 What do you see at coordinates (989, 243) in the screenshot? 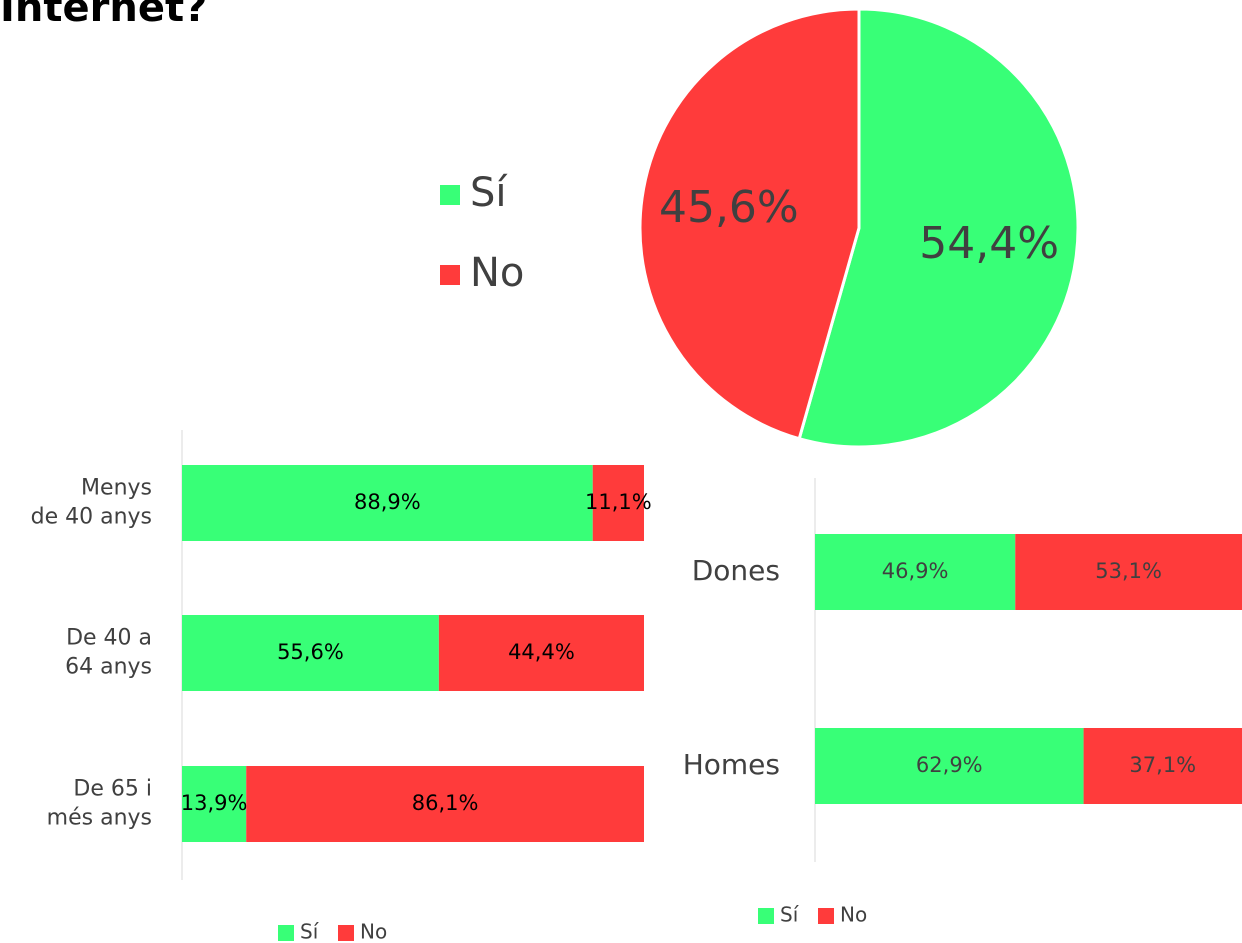
I see `slice-label: 54,4%` at bounding box center [989, 243].